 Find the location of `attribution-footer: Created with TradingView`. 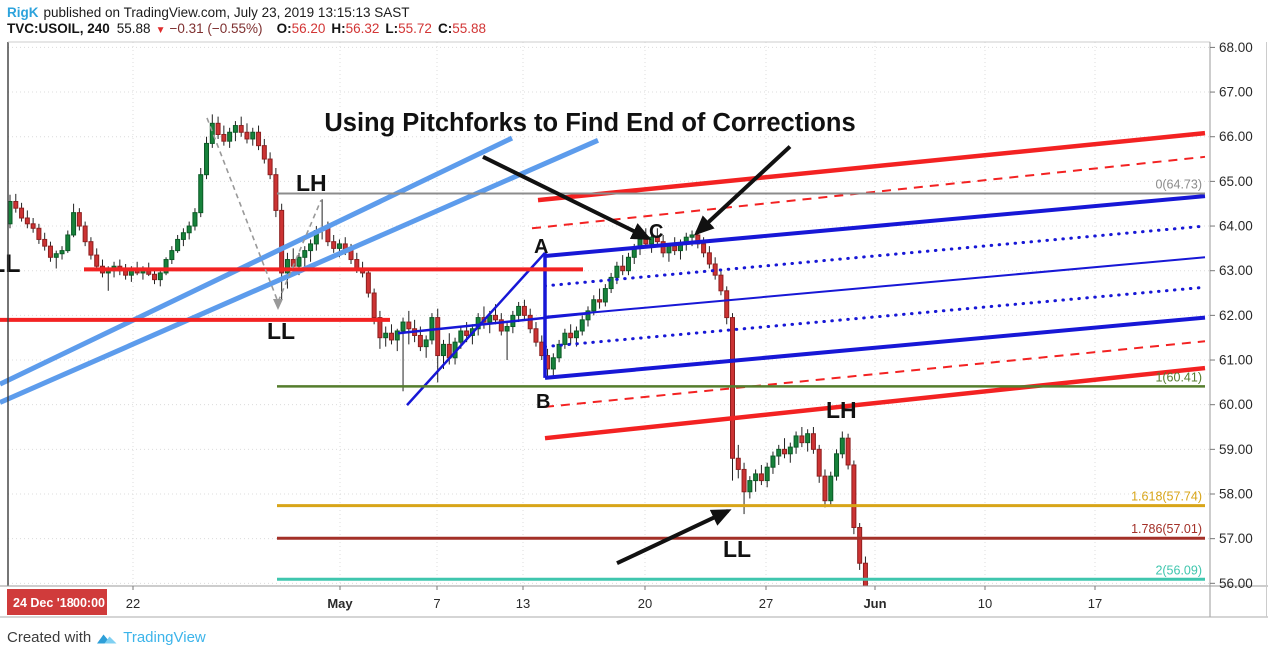

attribution-footer: Created with TradingView is located at coordinates (106, 637).